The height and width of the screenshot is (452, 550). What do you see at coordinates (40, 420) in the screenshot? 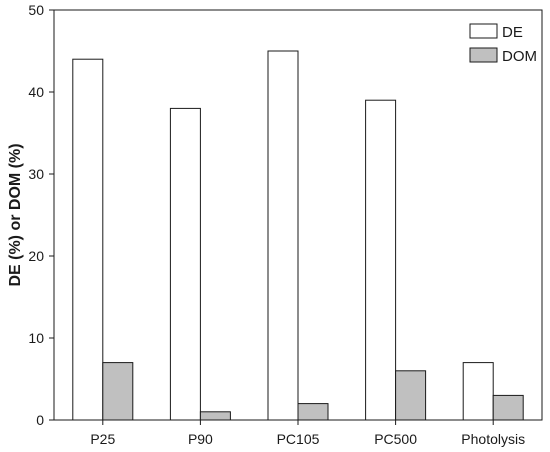
I see `y-tick-label: 0` at bounding box center [40, 420].